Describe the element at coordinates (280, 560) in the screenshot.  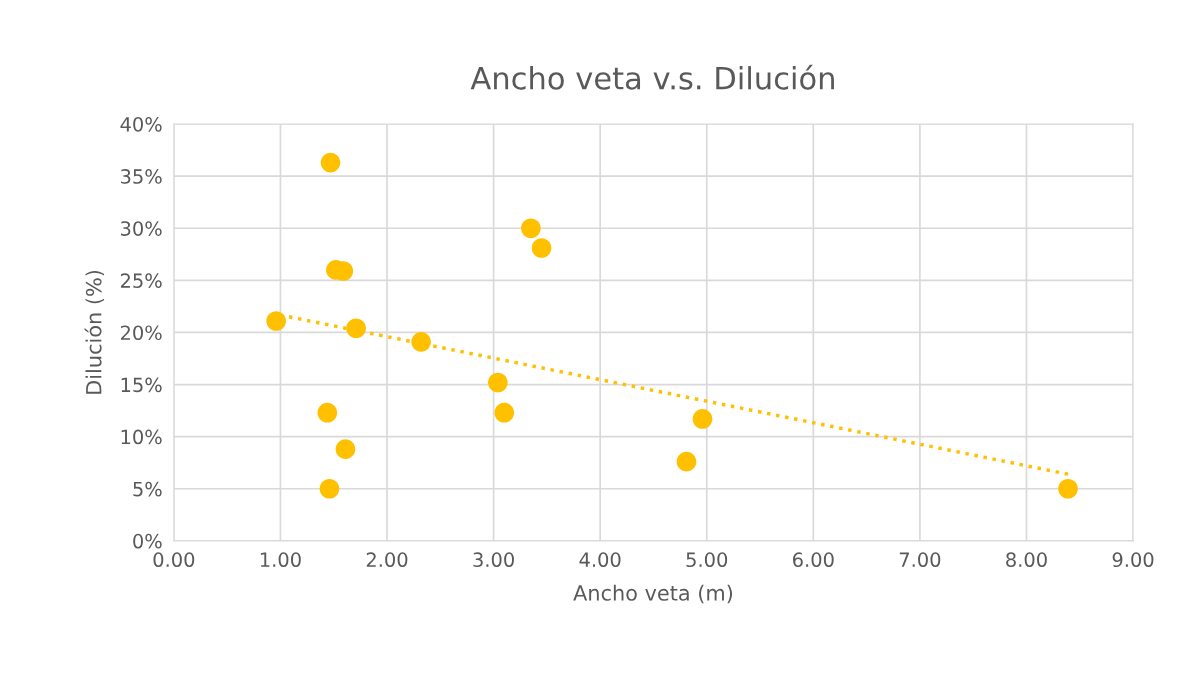
I see `x-tick-label: 1.00` at that location.